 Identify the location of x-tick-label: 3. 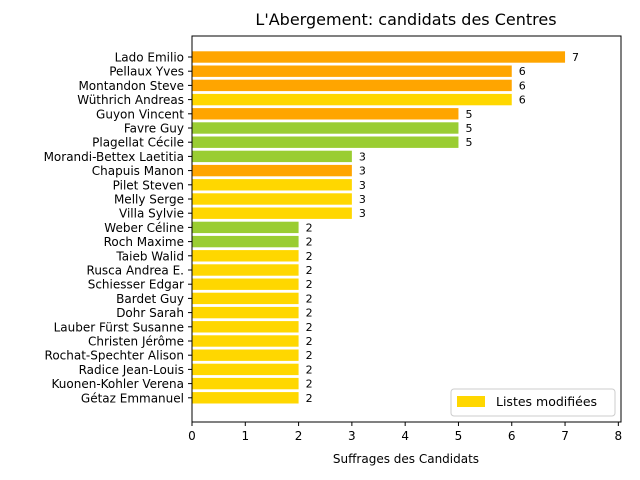
(352, 436).